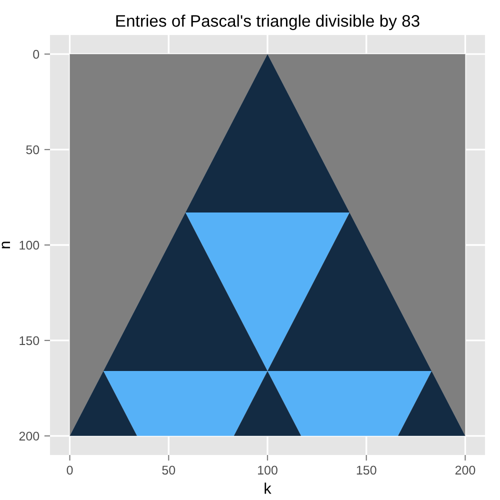  Describe the element at coordinates (169, 470) in the screenshot. I see `x-tick-label: 50` at that location.